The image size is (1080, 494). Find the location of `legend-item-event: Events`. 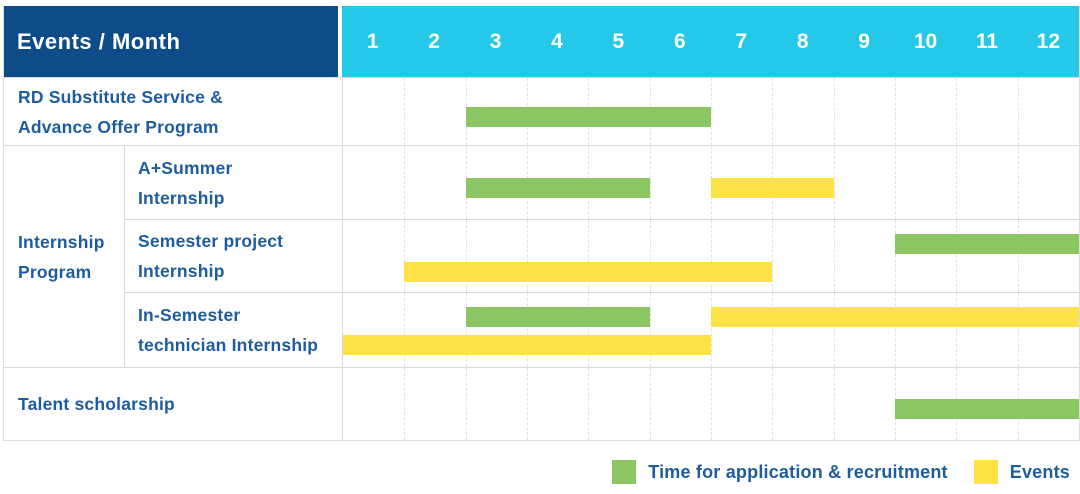

legend-item-event: Events is located at coordinates (1021, 472).